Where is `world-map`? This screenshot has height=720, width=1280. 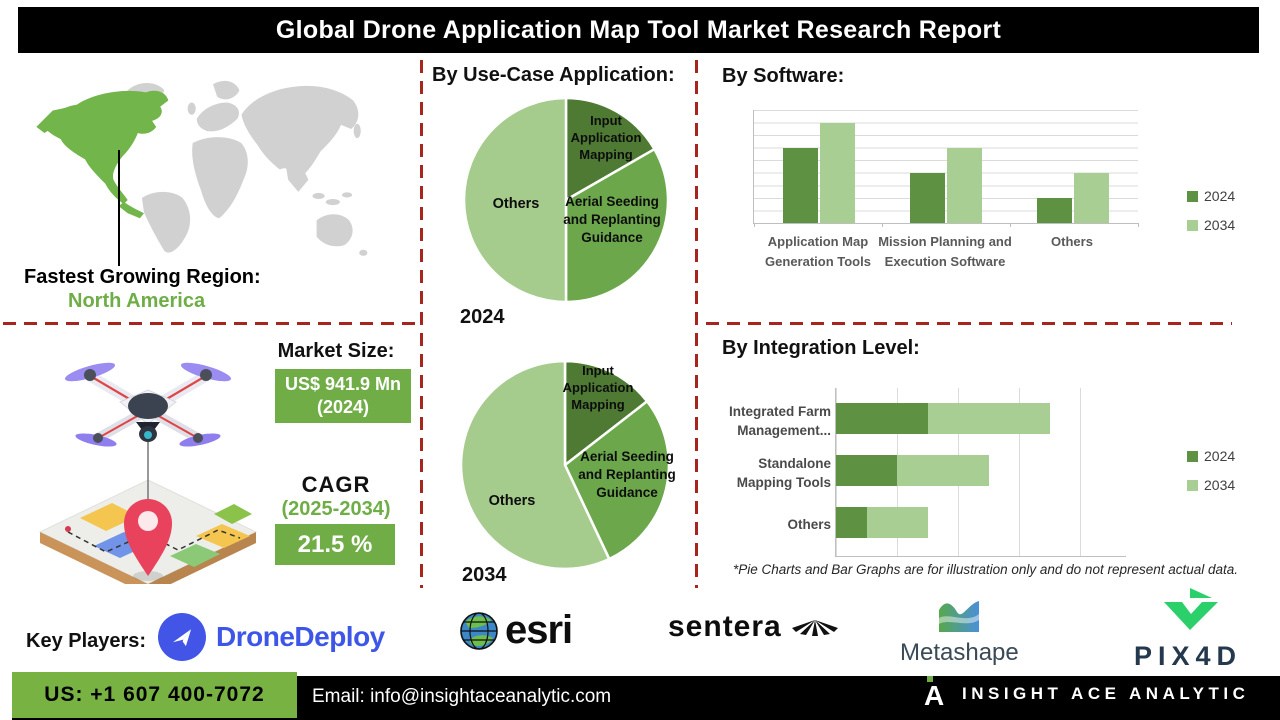 world-map is located at coordinates (202, 168).